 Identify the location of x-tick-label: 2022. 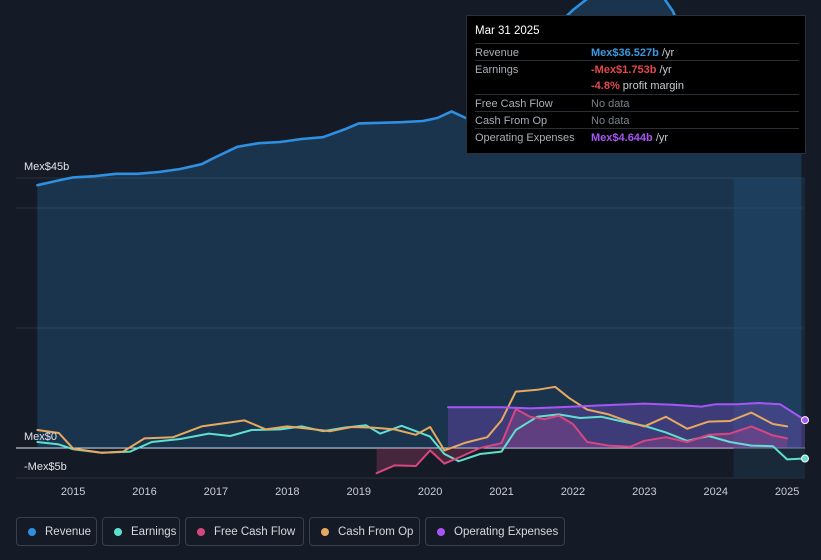
(573, 492).